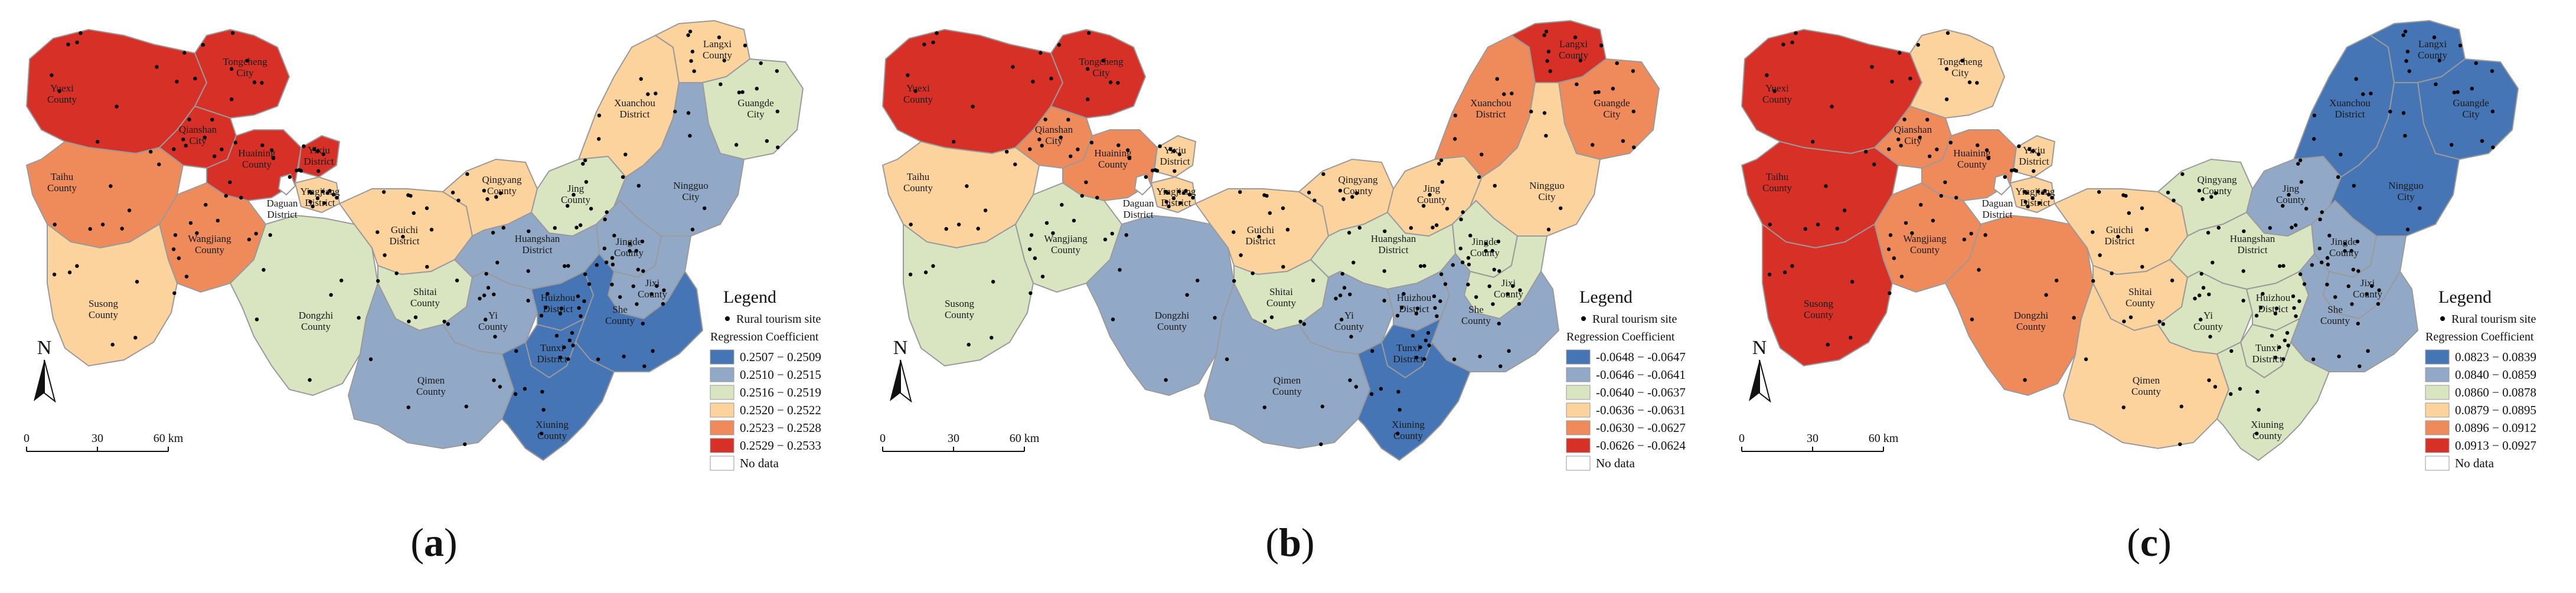 This screenshot has width=2576, height=593. What do you see at coordinates (2465, 297) in the screenshot?
I see `legend-title: Legend` at bounding box center [2465, 297].